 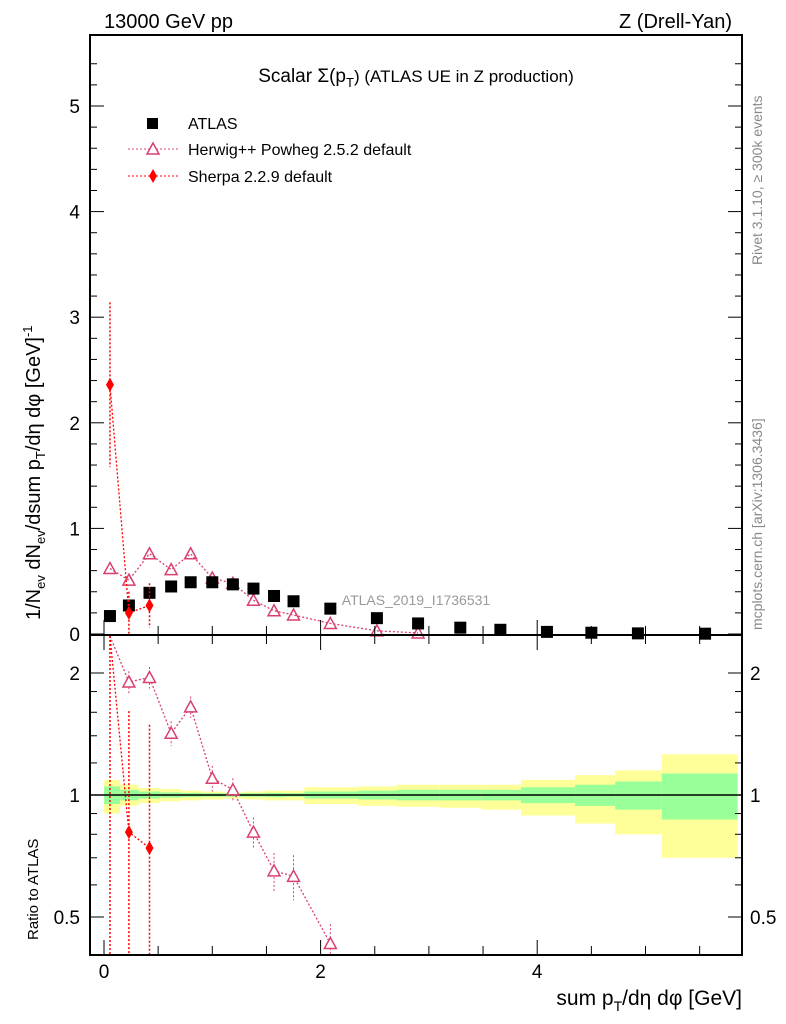 I want to click on ratio-y-tick-label: 2, so click(x=74, y=674).